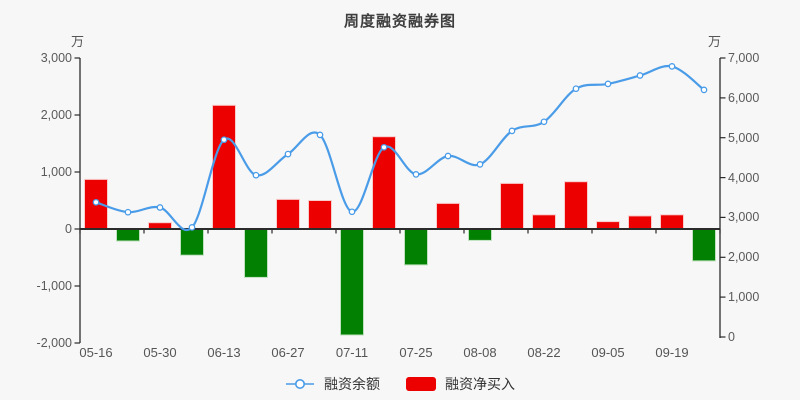 The height and width of the screenshot is (400, 800). What do you see at coordinates (715, 41) in the screenshot?
I see `right-axis-unit: 万` at bounding box center [715, 41].